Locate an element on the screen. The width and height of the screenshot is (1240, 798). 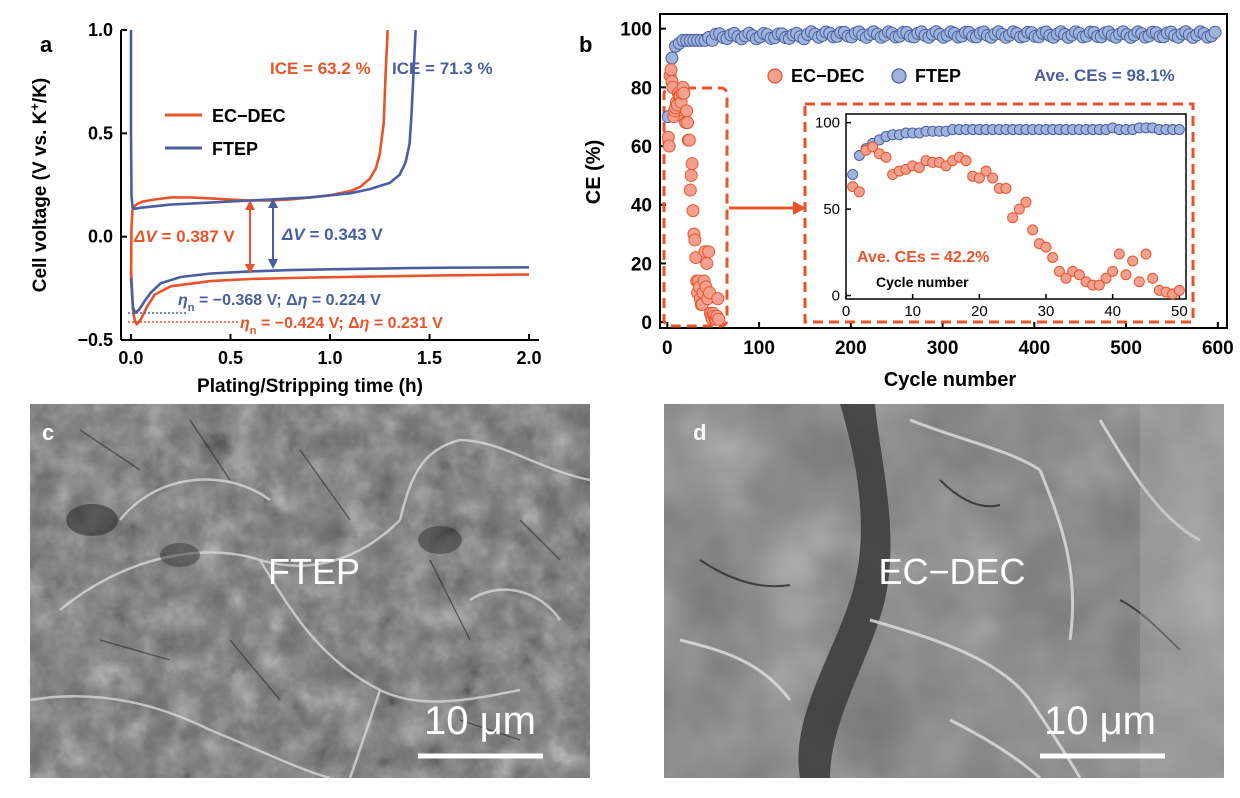
legend-label-ec-dec: EC−DEC is located at coordinates (828, 76).